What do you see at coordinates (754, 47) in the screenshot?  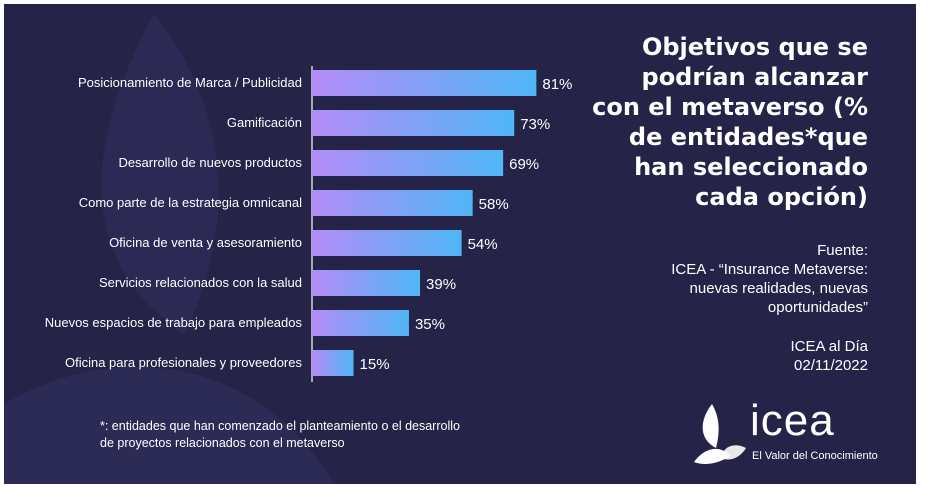 I see `title-line: Objetivos que se` at bounding box center [754, 47].